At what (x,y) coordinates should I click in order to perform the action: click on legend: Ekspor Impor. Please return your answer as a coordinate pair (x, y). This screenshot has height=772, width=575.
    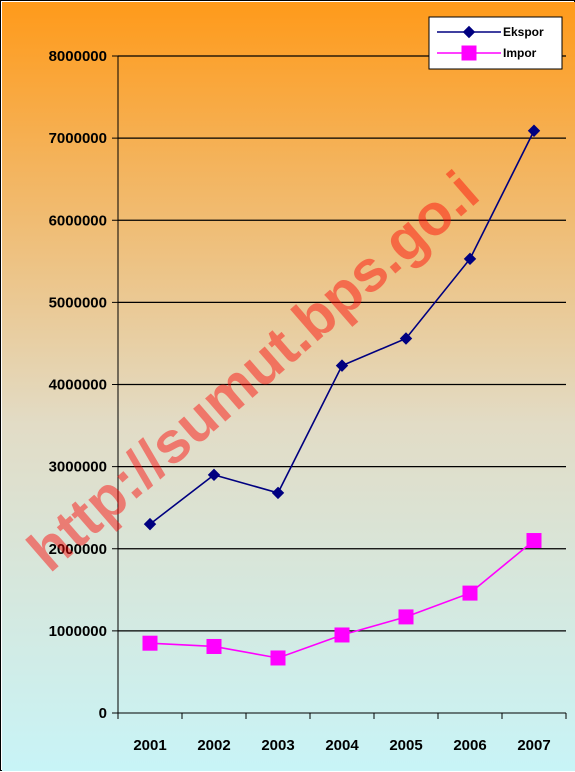
    Looking at the image, I should click on (495, 43).